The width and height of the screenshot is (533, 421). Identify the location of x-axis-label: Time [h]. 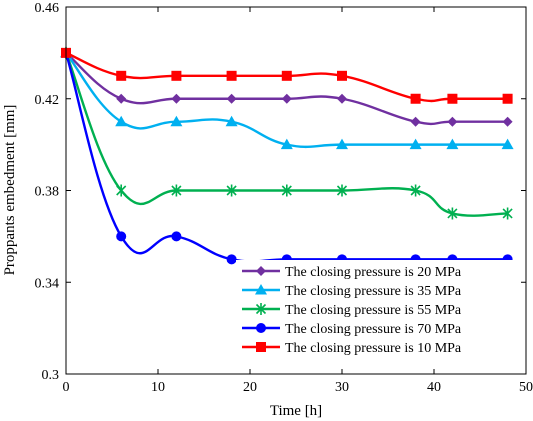
(296, 411).